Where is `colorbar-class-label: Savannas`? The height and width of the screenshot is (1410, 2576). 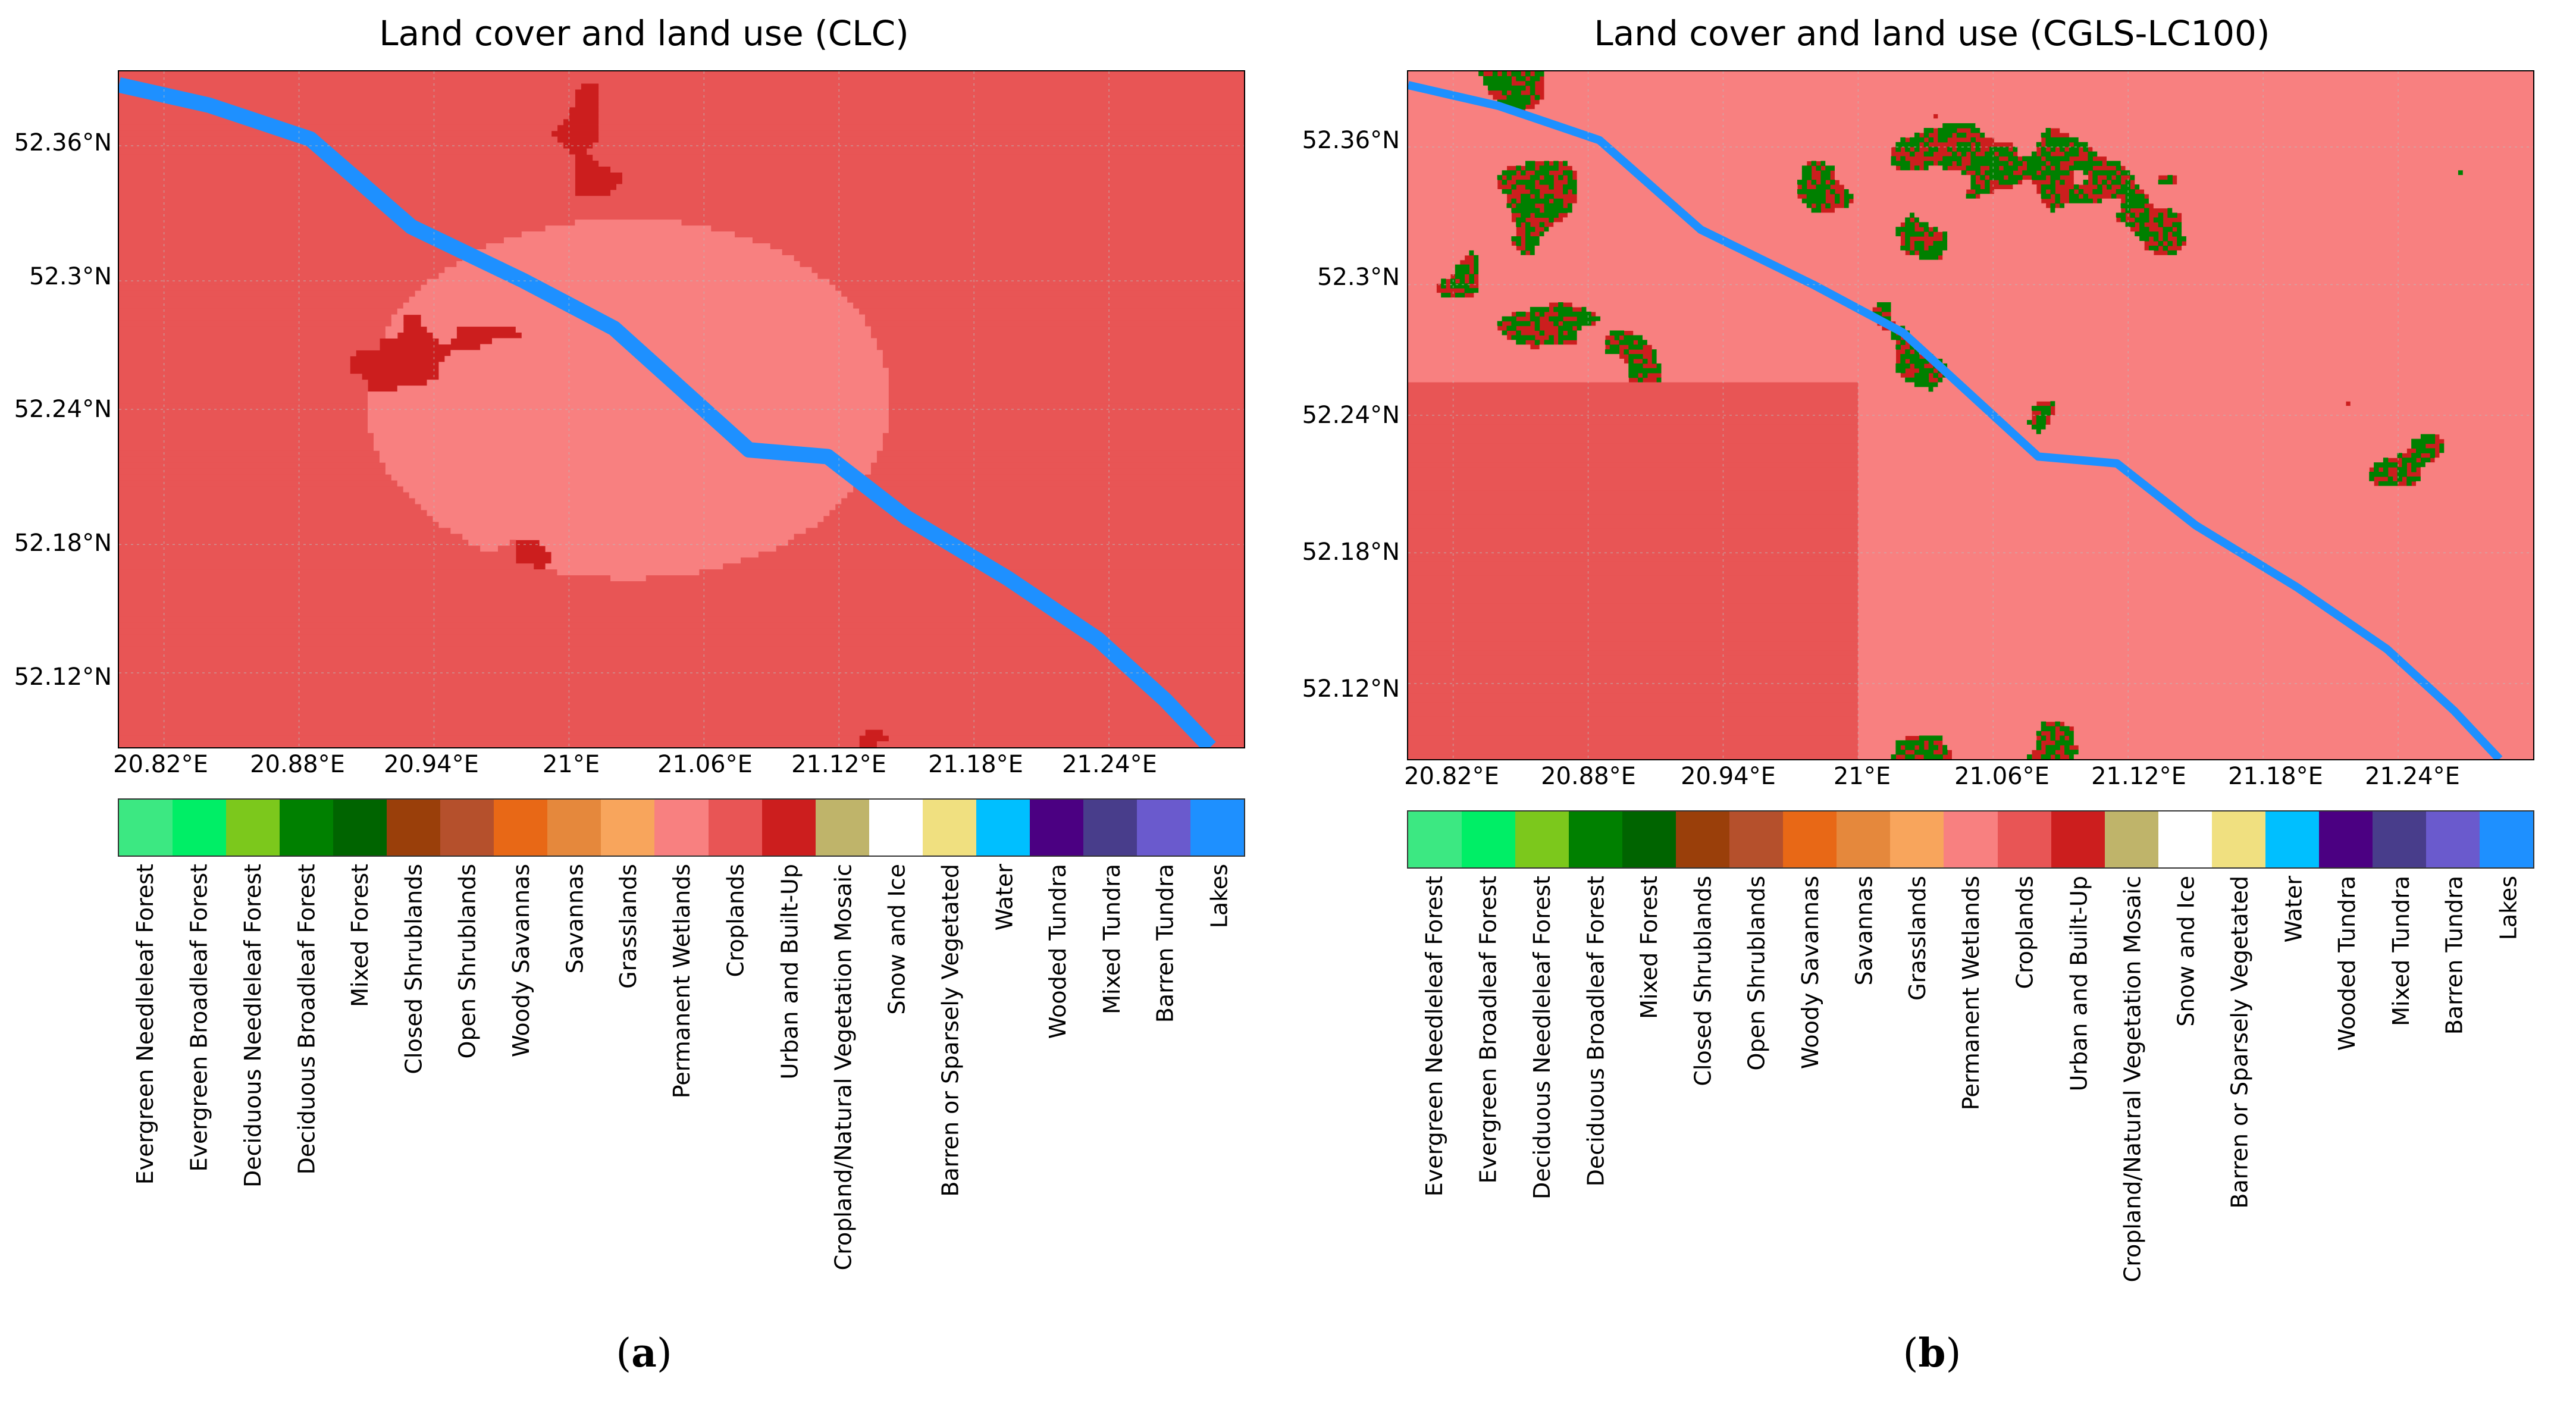
colorbar-class-label: Savannas is located at coordinates (575, 918).